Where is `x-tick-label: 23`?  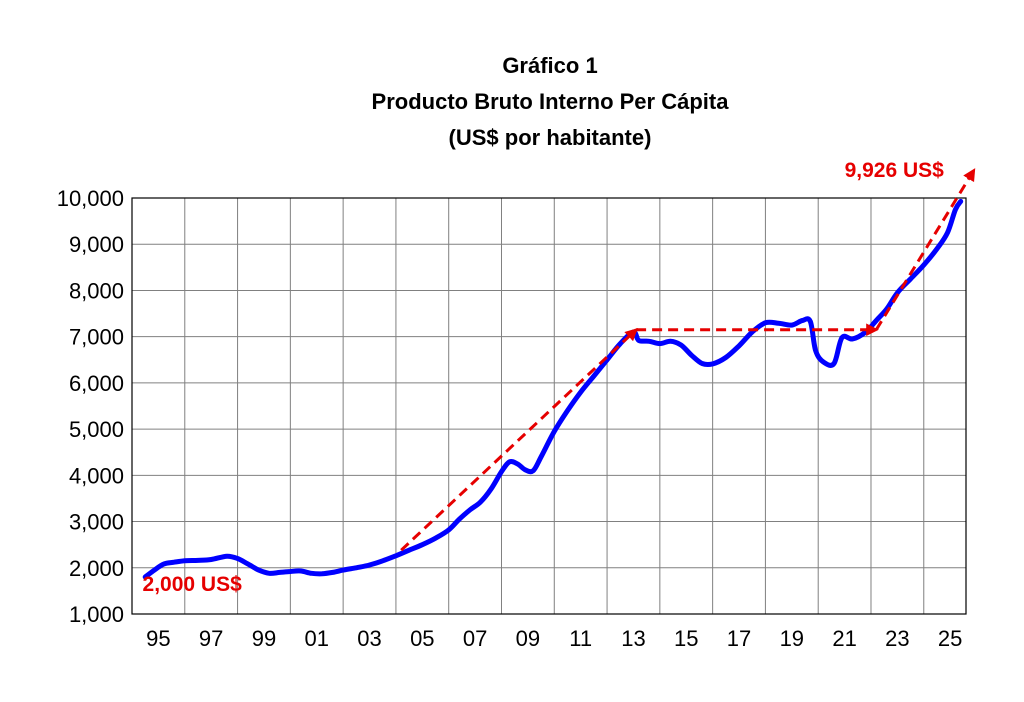
x-tick-label: 23 is located at coordinates (897, 638).